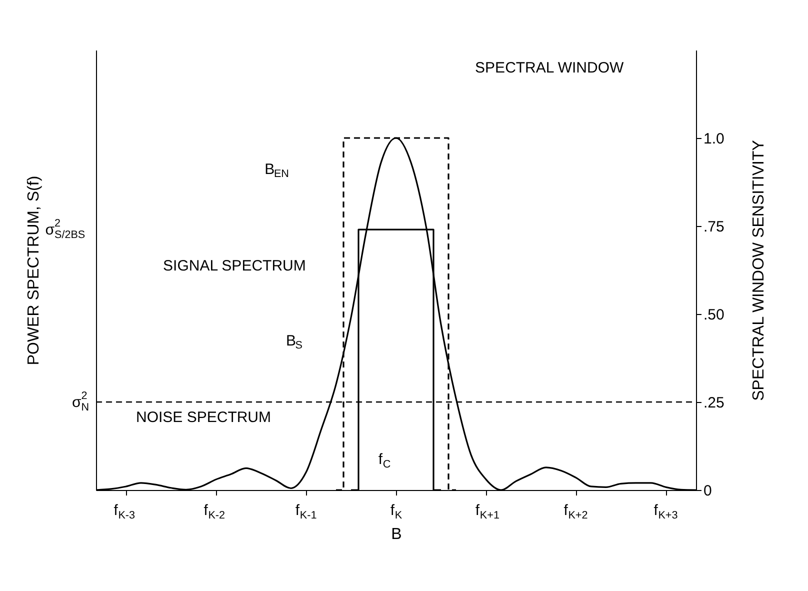  Describe the element at coordinates (396, 534) in the screenshot. I see `x-axis-title: B` at that location.